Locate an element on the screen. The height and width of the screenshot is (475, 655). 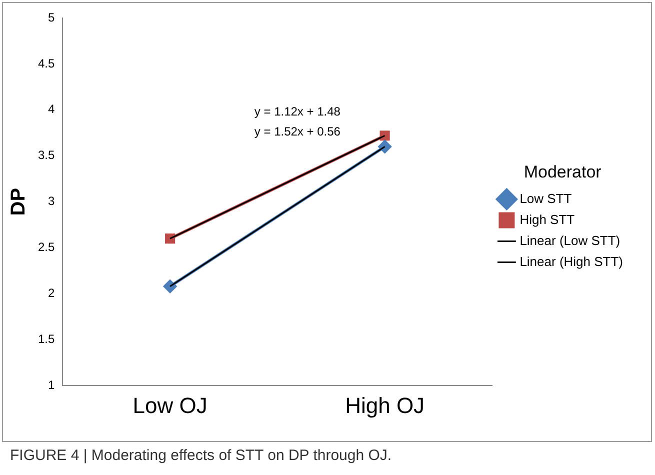
y-tick-label: 3 is located at coordinates (51, 201).